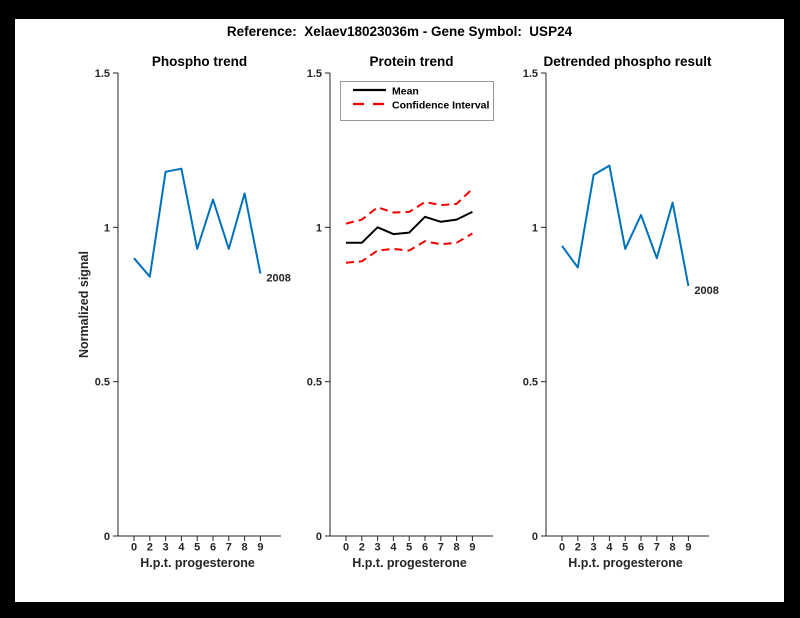  Describe the element at coordinates (627, 61) in the screenshot. I see `chart-title: Detrended phospho result` at that location.